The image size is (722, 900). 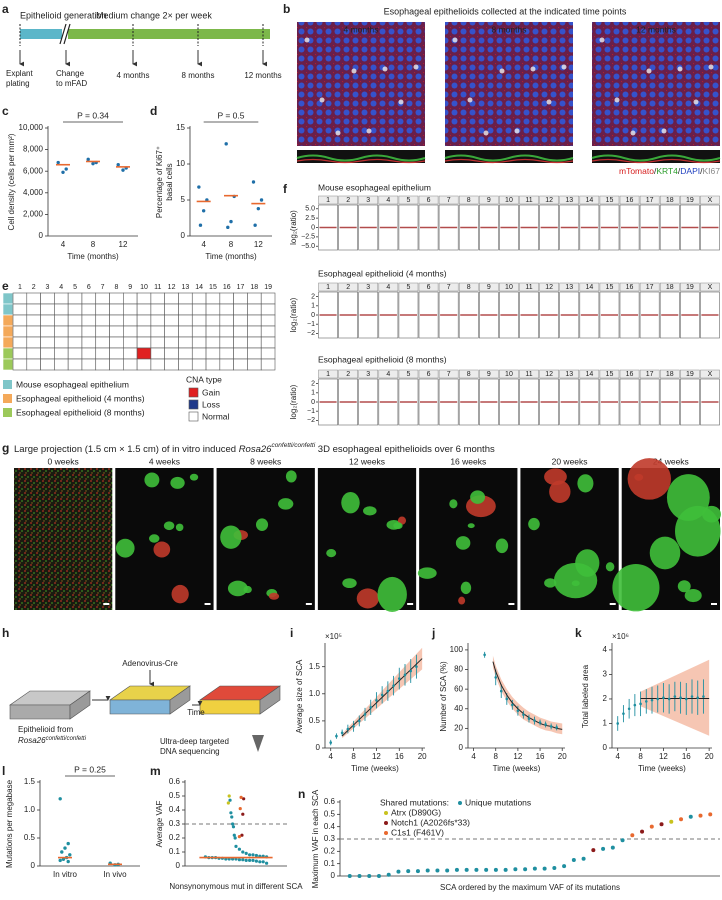 I want to click on y-axis-label: Average VAF, so click(x=159, y=823).